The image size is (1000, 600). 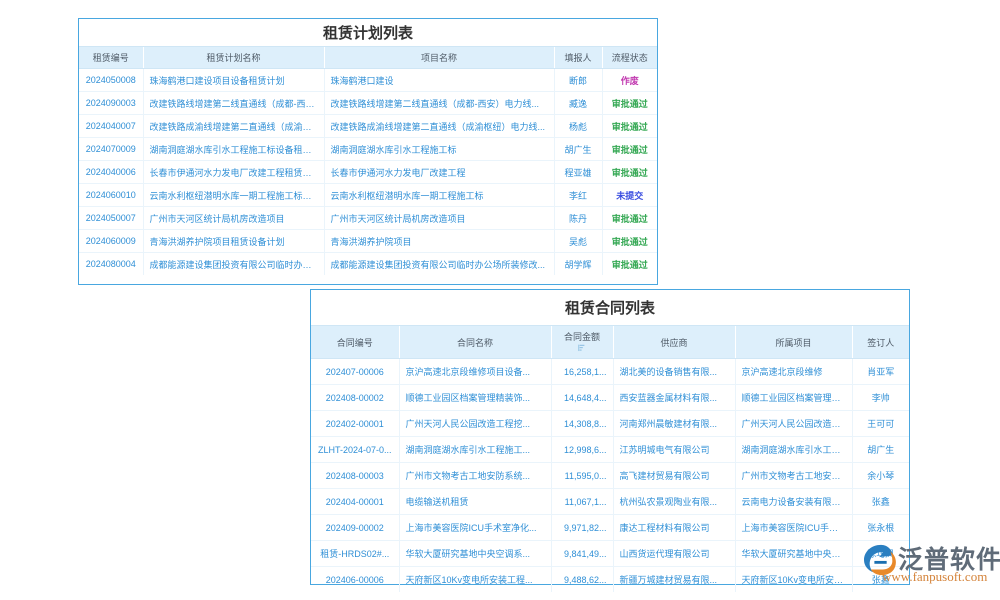 What do you see at coordinates (111, 58) in the screenshot?
I see `col-plan-code: 租赁编号` at bounding box center [111, 58].